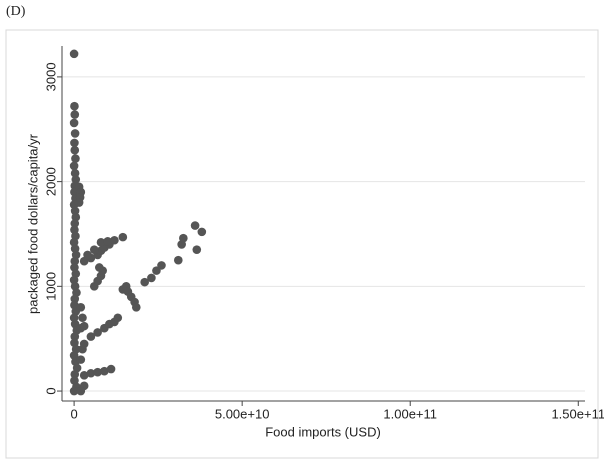 The height and width of the screenshot is (466, 604). I want to click on x-tick-label: 1.50e+11, so click(577, 413).